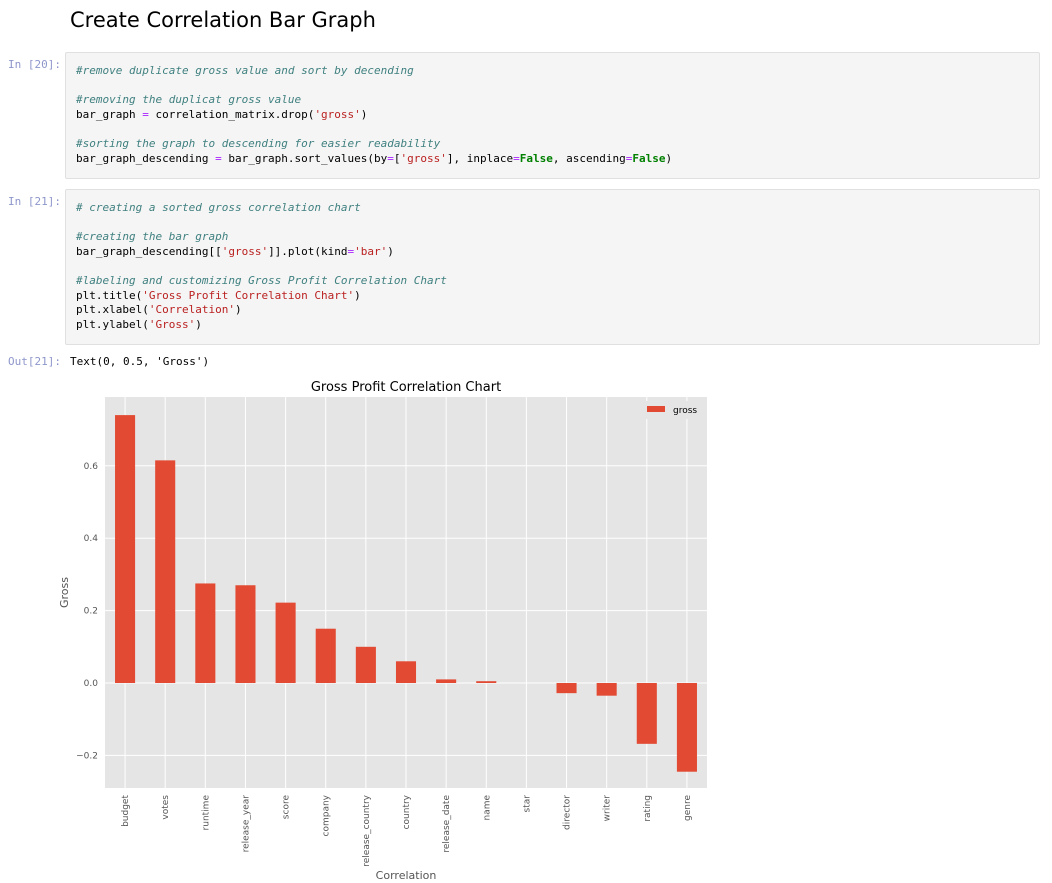  I want to click on bar-release-country, so click(365, 665).